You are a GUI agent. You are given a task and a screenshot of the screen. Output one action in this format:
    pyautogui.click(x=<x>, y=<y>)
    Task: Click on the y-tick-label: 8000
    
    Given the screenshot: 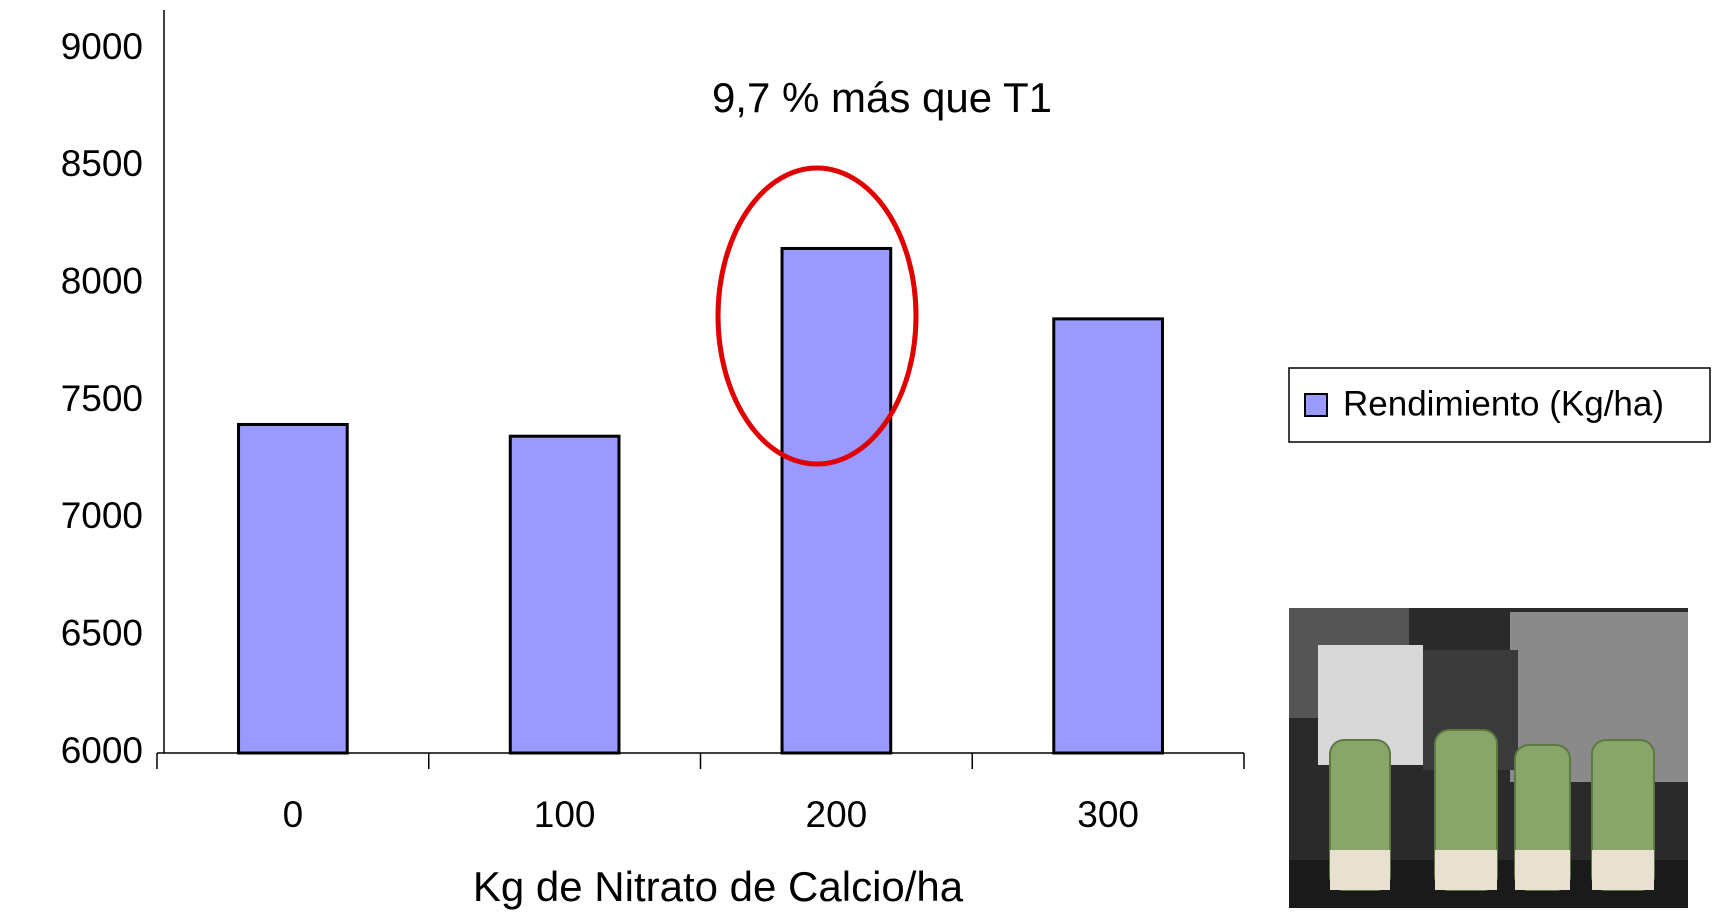 What is the action you would take?
    pyautogui.click(x=102, y=280)
    